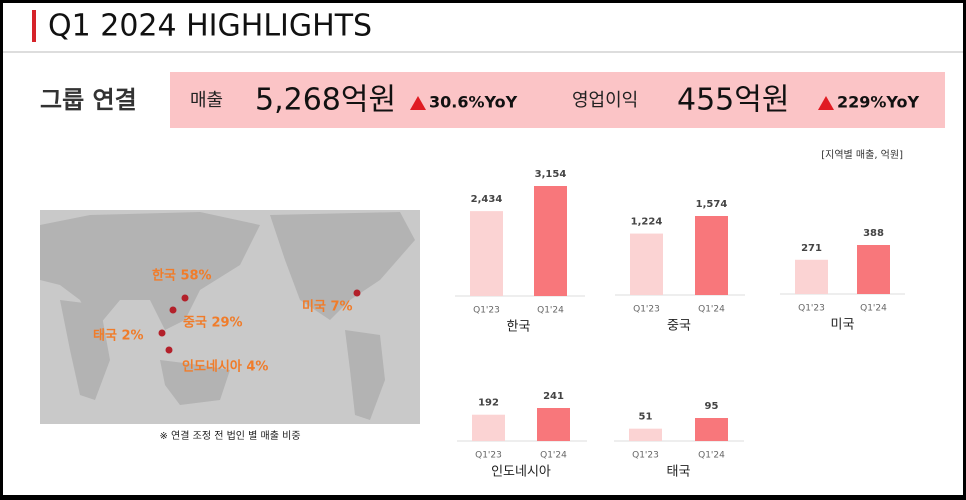 The height and width of the screenshot is (500, 966). Describe the element at coordinates (557, 100) in the screenshot. I see `summary-box` at that location.